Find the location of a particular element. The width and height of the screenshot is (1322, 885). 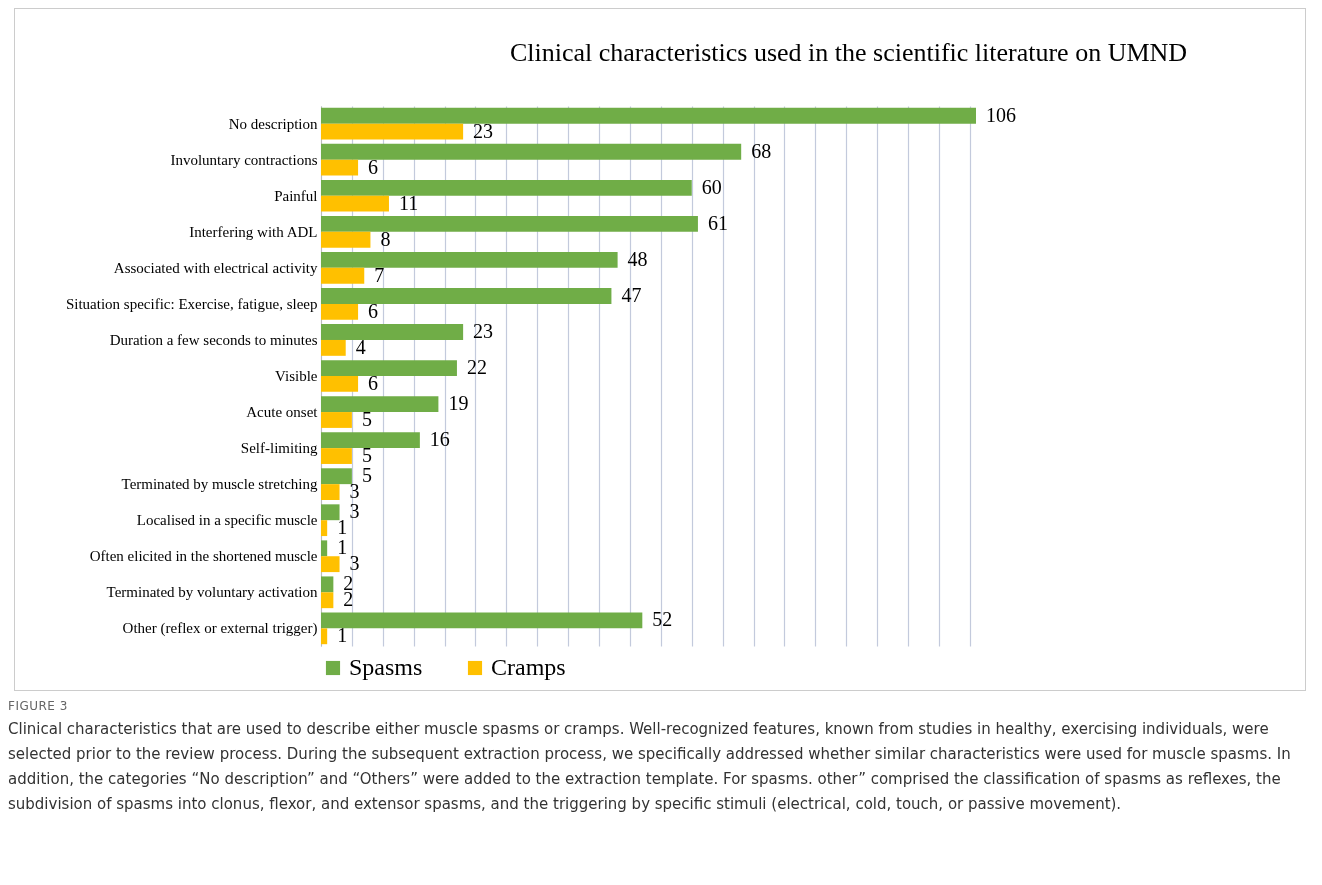

data-label: 47 is located at coordinates (631, 294).